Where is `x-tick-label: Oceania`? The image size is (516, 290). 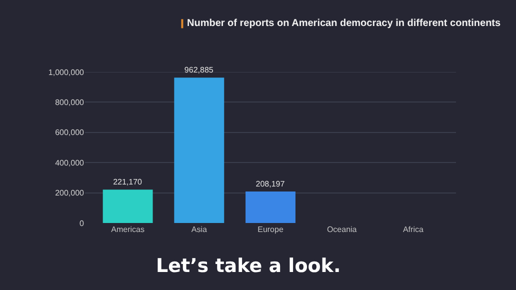
x-tick-label: Oceania is located at coordinates (342, 229).